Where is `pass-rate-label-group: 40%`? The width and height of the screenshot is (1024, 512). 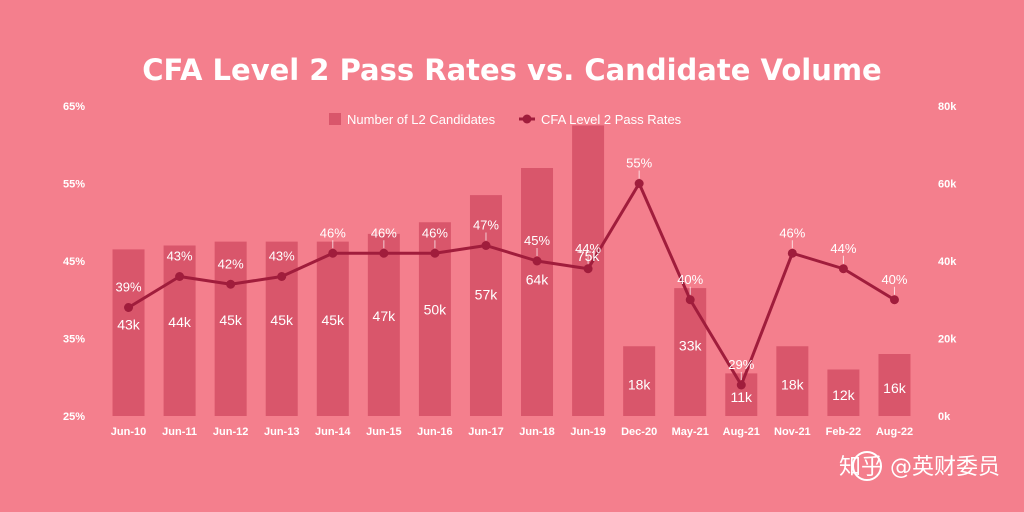 pass-rate-label-group: 40% is located at coordinates (690, 283).